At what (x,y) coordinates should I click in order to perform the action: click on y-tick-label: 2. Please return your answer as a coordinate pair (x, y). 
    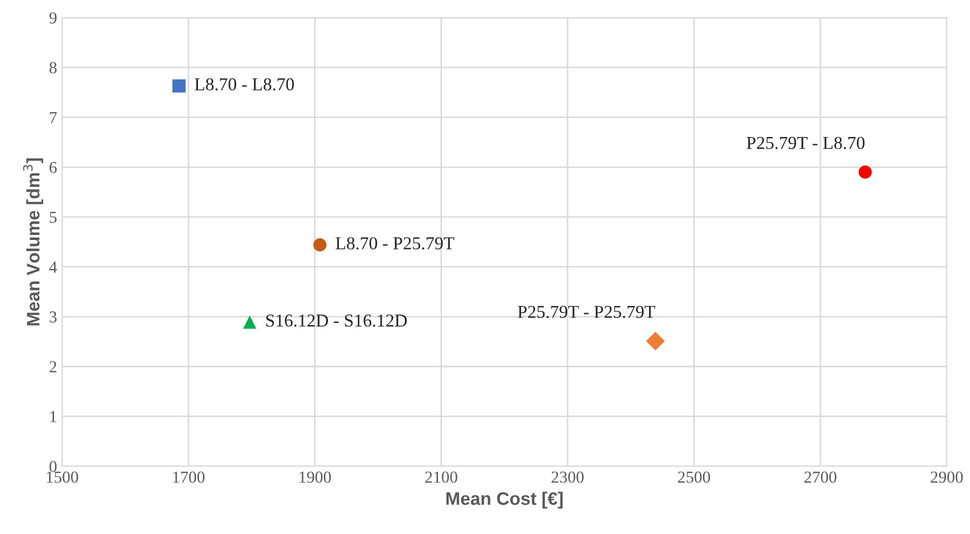
    Looking at the image, I should click on (53, 366).